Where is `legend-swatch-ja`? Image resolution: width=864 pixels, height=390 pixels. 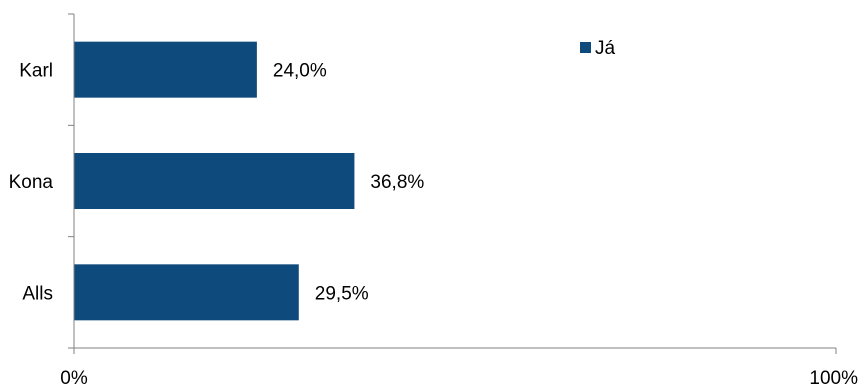
legend-swatch-ja is located at coordinates (585, 47).